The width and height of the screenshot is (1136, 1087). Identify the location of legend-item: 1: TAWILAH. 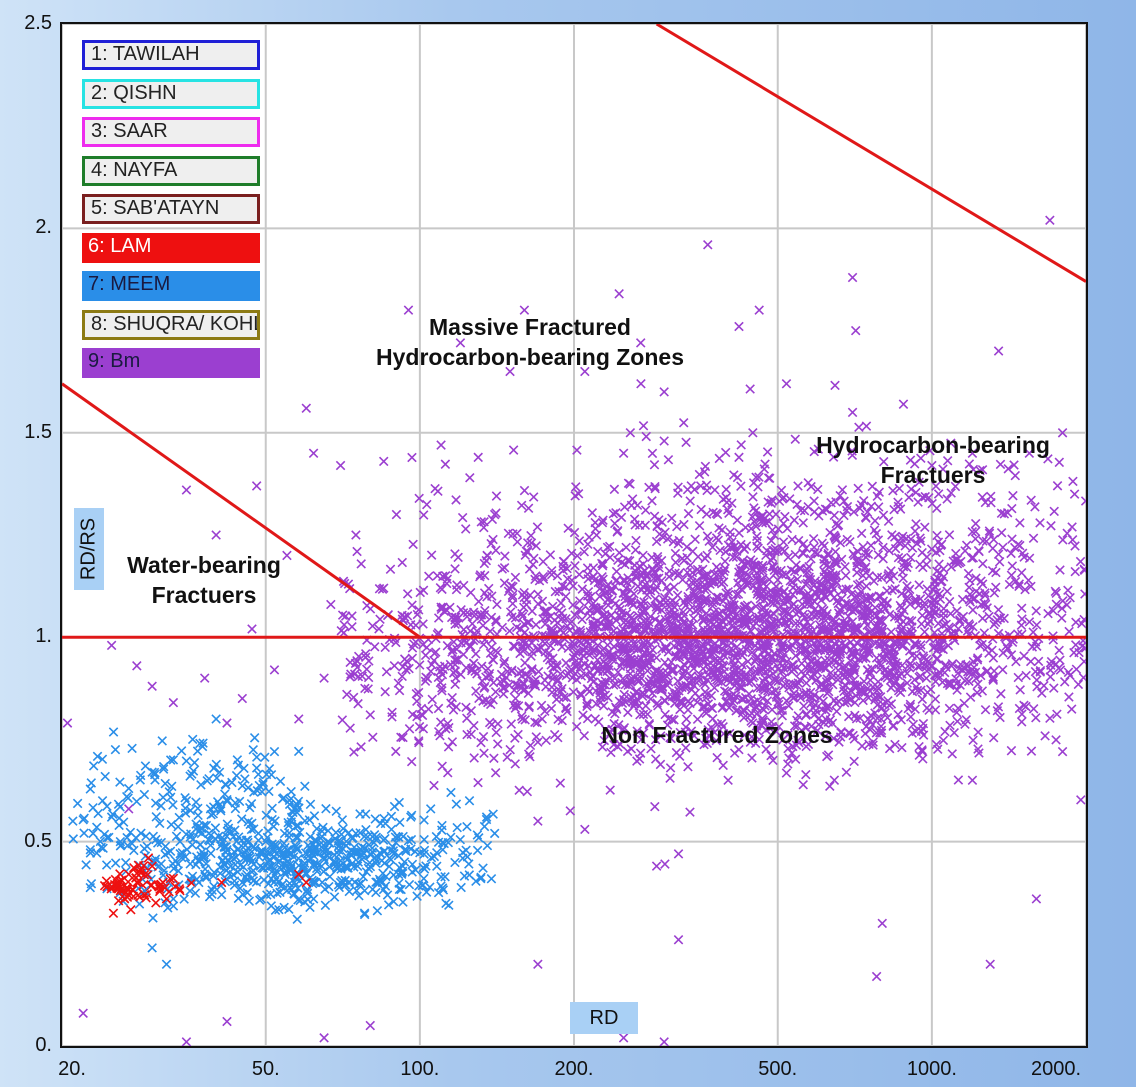
(171, 55).